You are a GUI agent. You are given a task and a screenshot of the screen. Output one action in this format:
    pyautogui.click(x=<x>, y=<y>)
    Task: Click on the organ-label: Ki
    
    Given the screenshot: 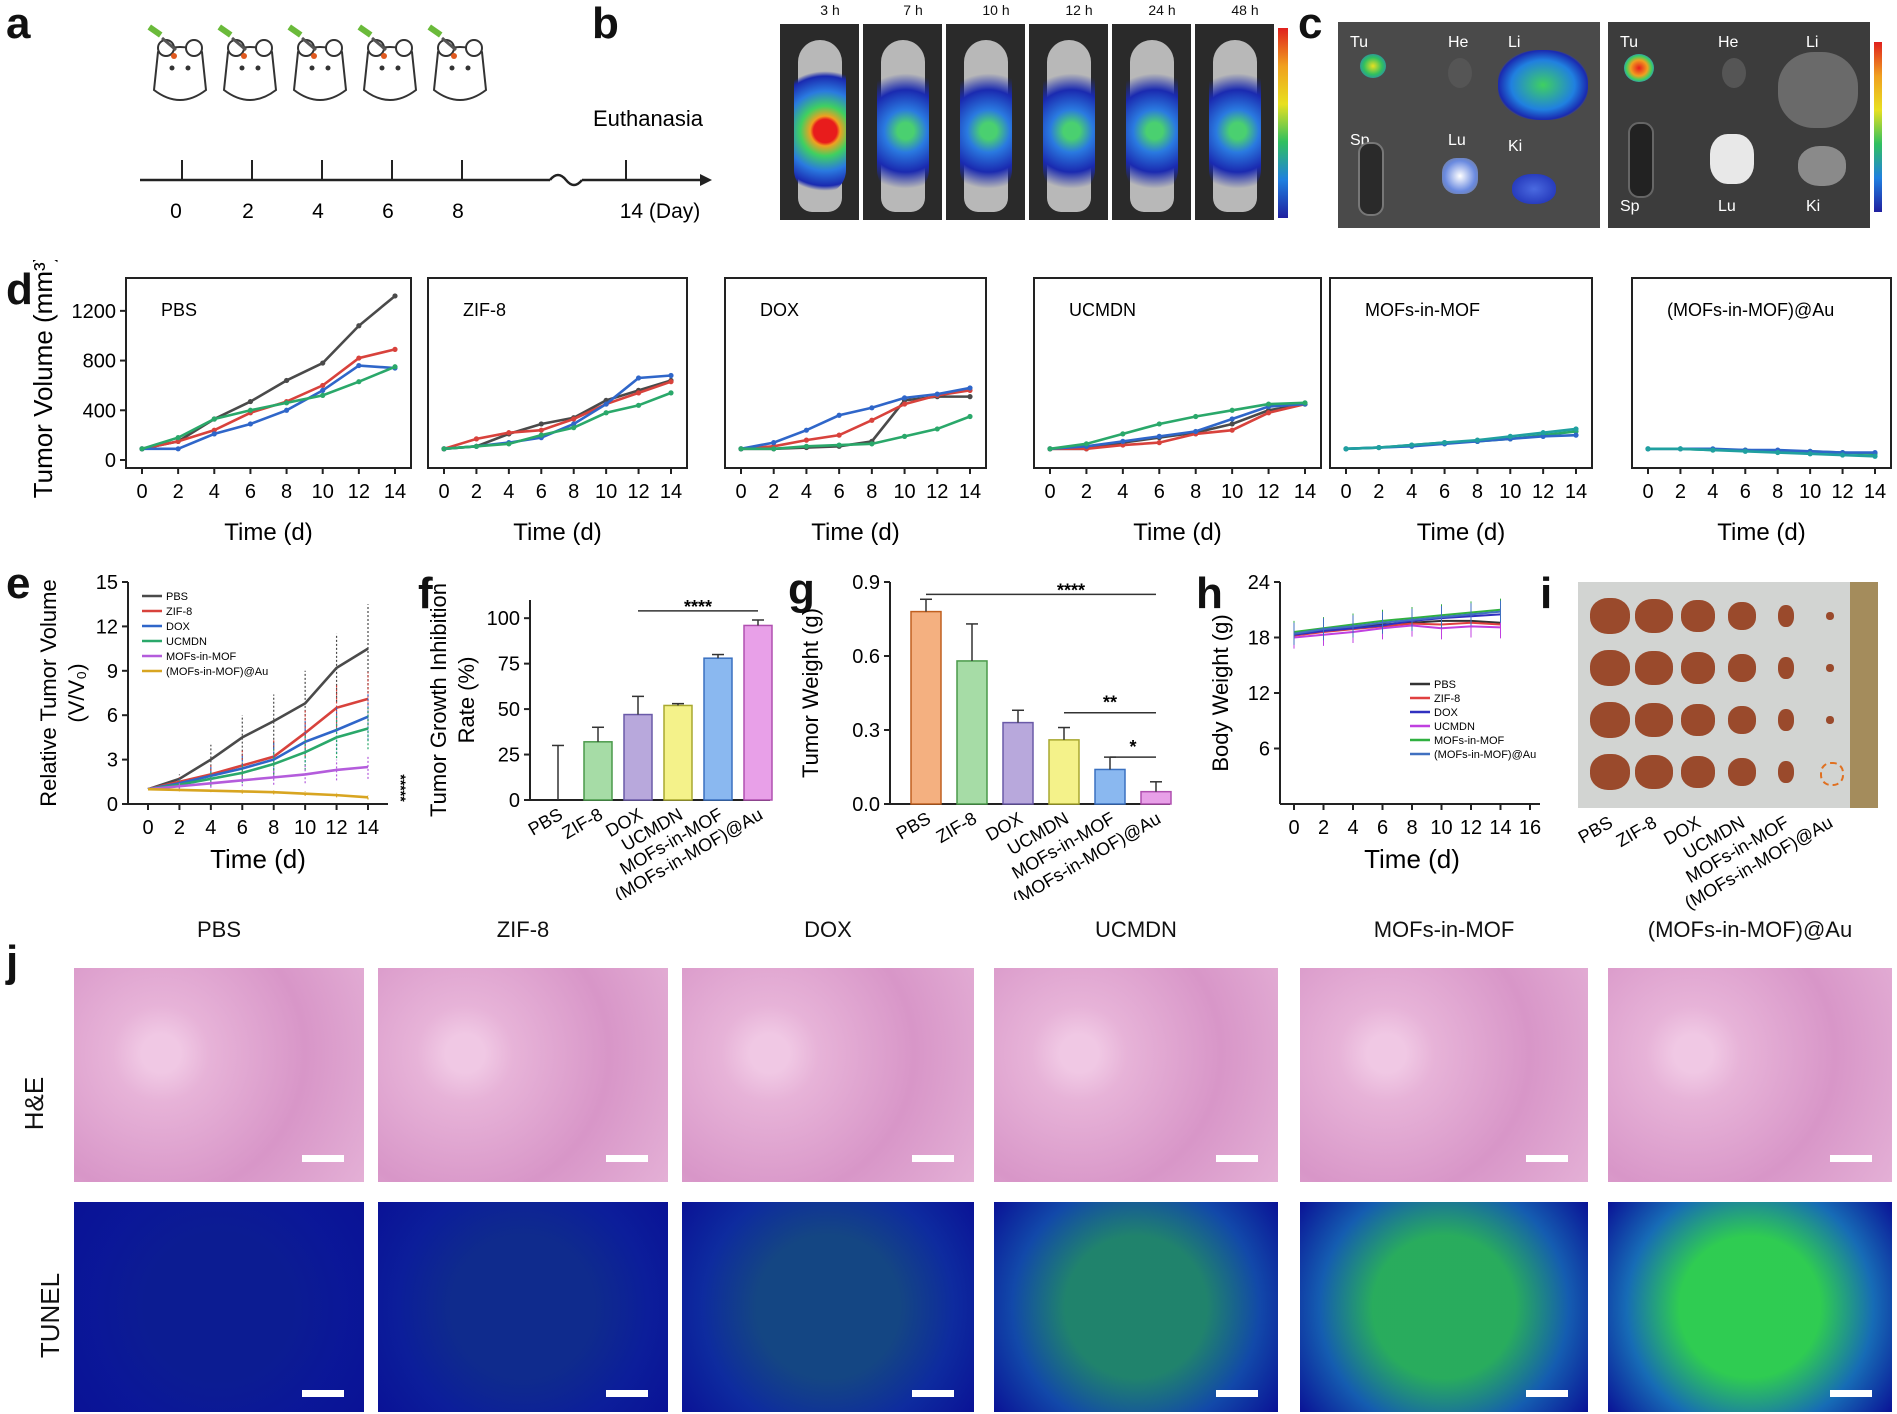 What is the action you would take?
    pyautogui.click(x=1515, y=146)
    